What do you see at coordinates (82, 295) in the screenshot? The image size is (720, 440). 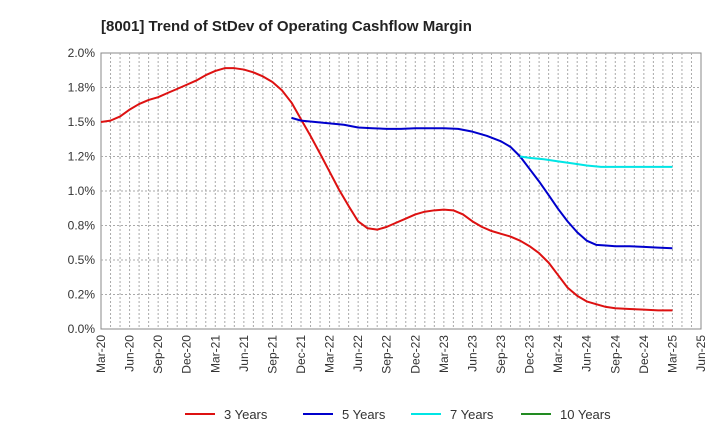 I see `y-tick-label: 0.2%` at bounding box center [82, 295].